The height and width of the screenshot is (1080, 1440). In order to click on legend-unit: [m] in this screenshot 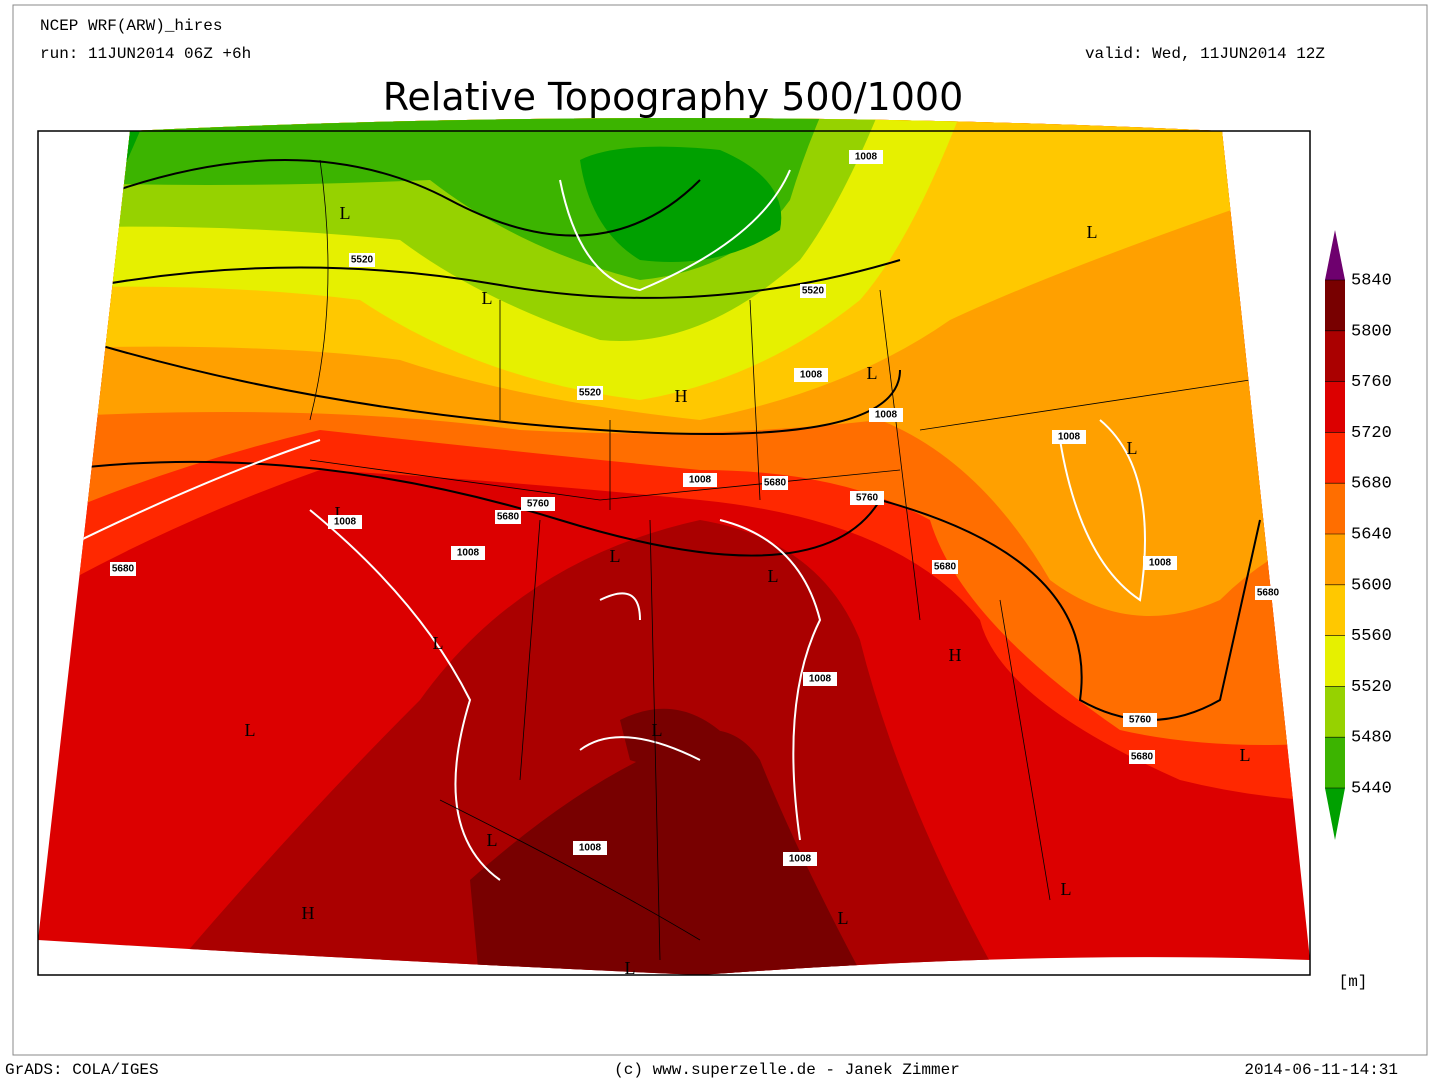, I will do `click(1353, 982)`.